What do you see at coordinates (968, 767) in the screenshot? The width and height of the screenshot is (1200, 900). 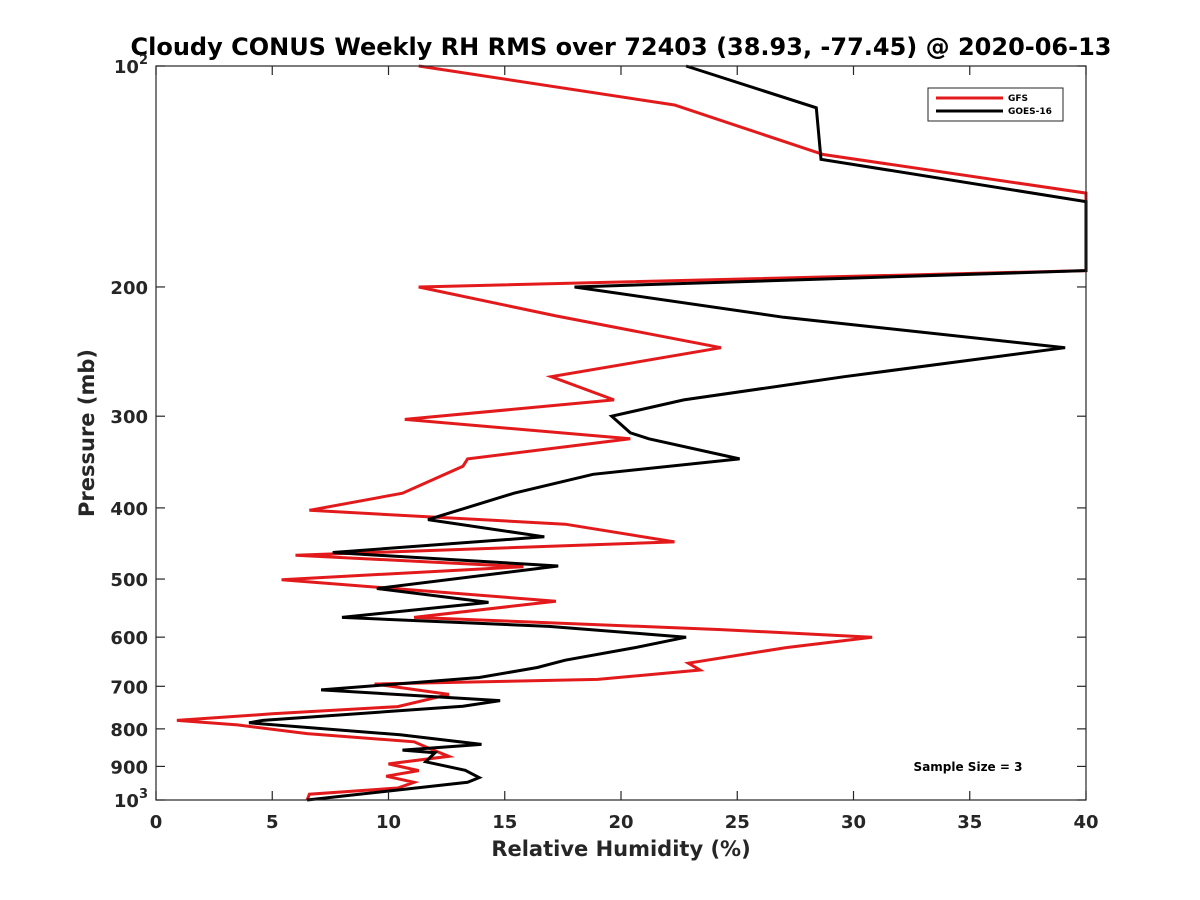 I see `sample-size-annotation: Sample Size = 3` at bounding box center [968, 767].